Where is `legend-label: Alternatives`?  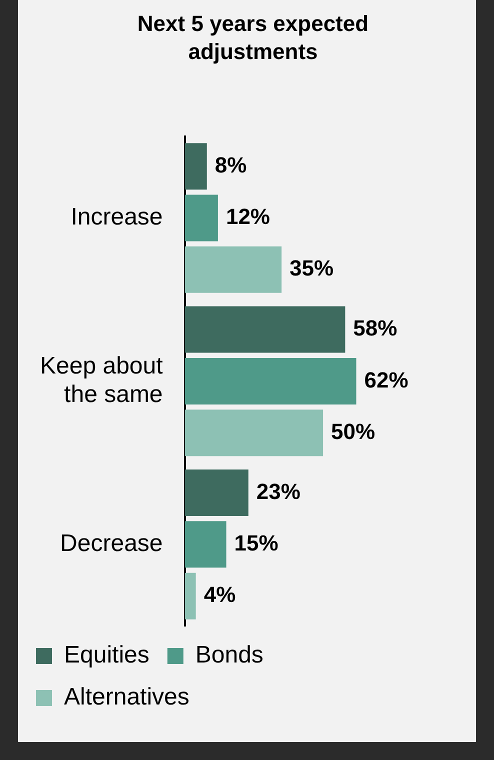 legend-label: Alternatives is located at coordinates (127, 697).